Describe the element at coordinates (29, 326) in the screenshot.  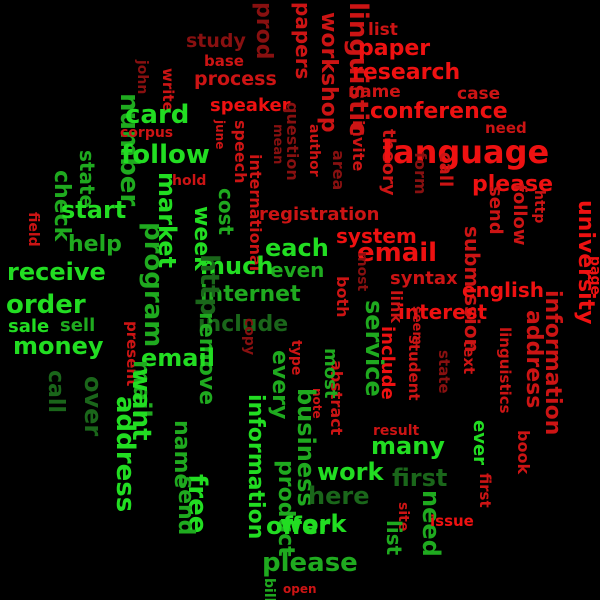
I see `cloud-word: sale` at that location.